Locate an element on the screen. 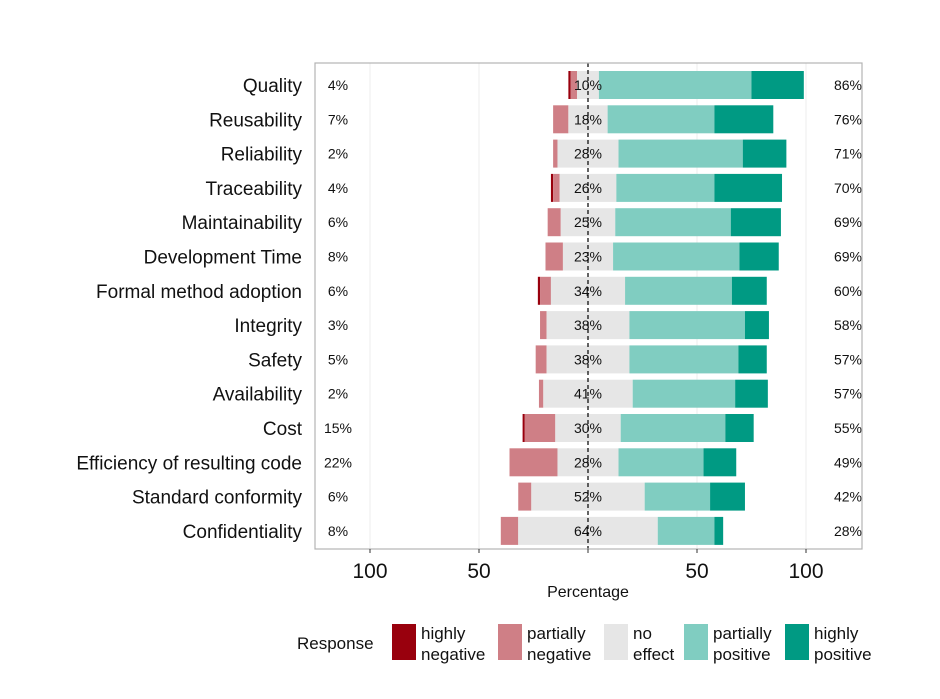 Image resolution: width=940 pixels, height=699 pixels. neutral-percent-label: 25% is located at coordinates (588, 222).